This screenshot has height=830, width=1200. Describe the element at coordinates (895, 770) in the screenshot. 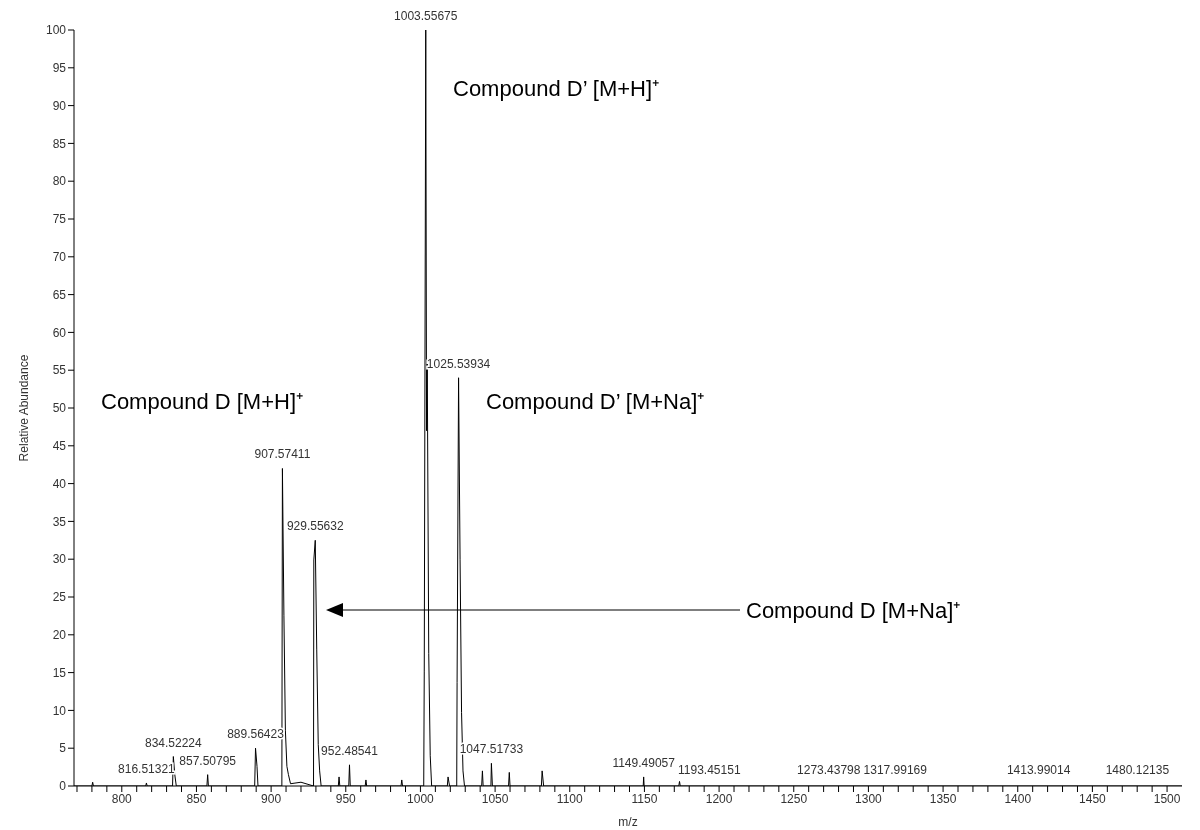

I see `annotation: 1317.99169` at that location.